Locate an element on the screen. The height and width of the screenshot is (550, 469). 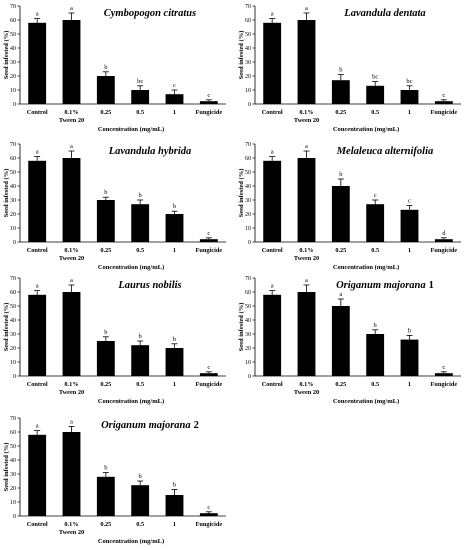
y-tick-label: 40 is located at coordinates (248, 187).